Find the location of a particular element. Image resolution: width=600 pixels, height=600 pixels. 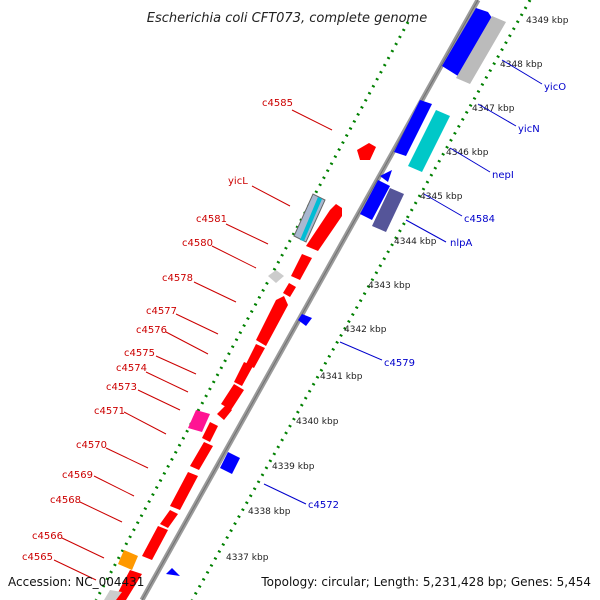

label-c4579: c4579 is located at coordinates (399, 363).